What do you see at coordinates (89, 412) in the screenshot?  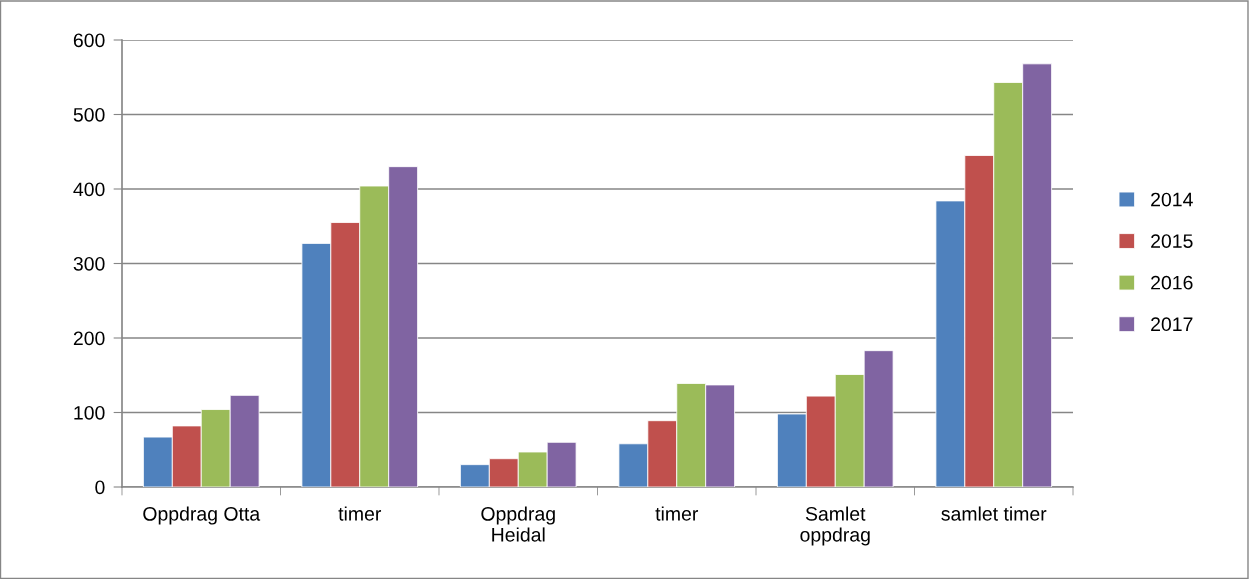 I see `y-tick-label: 100` at bounding box center [89, 412].